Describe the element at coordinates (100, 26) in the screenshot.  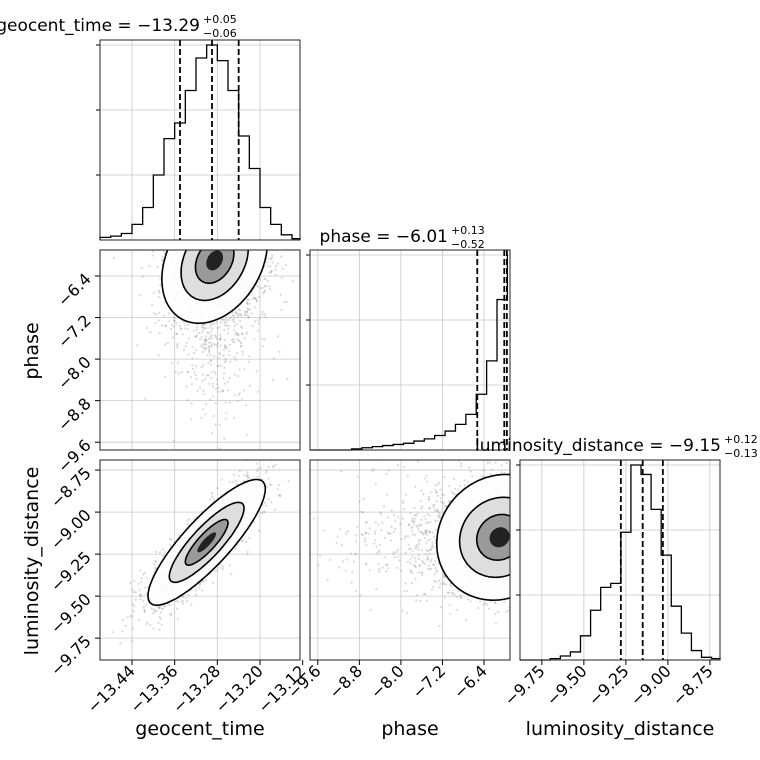
I see `title-geocent_time: geocent_time = −13.29` at that location.